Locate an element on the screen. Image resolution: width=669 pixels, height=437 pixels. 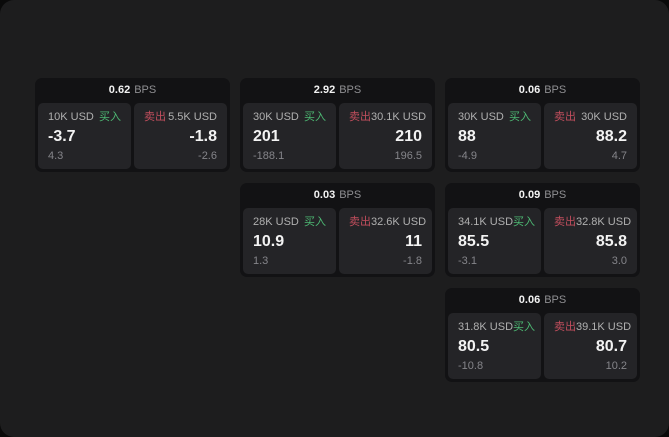
buy-price: 10.9 is located at coordinates (269, 242).